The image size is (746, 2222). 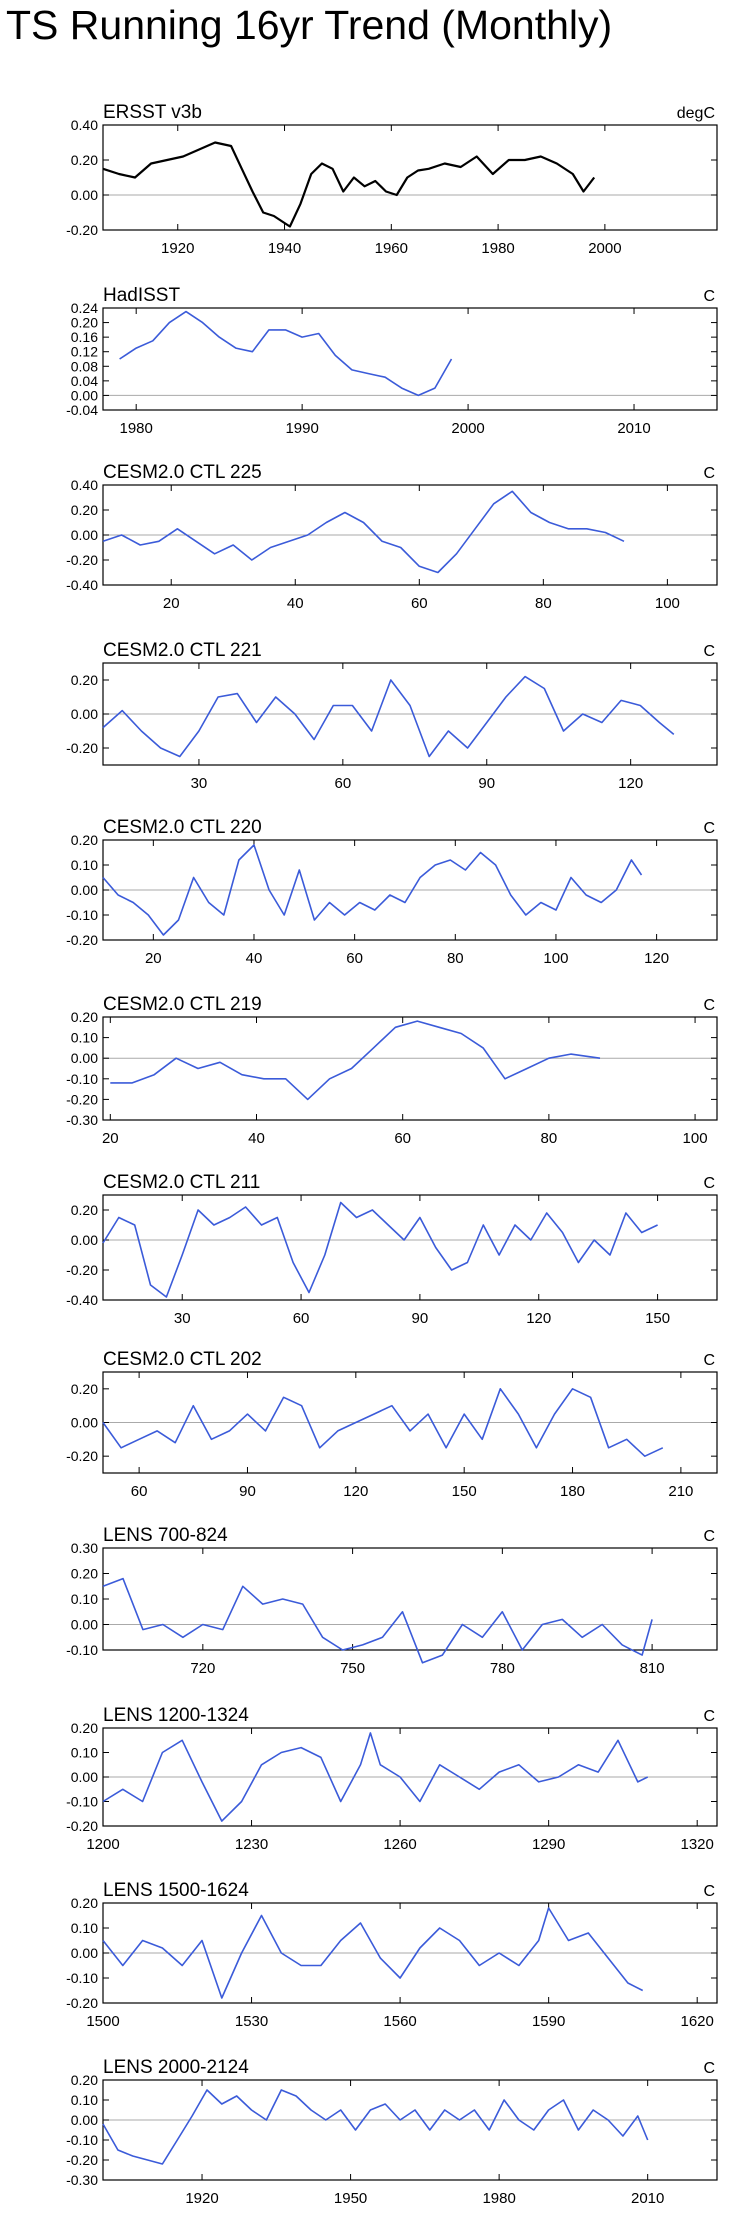 What do you see at coordinates (181, 1182) in the screenshot?
I see `chart-title: CESM2.0 CTL 211` at bounding box center [181, 1182].